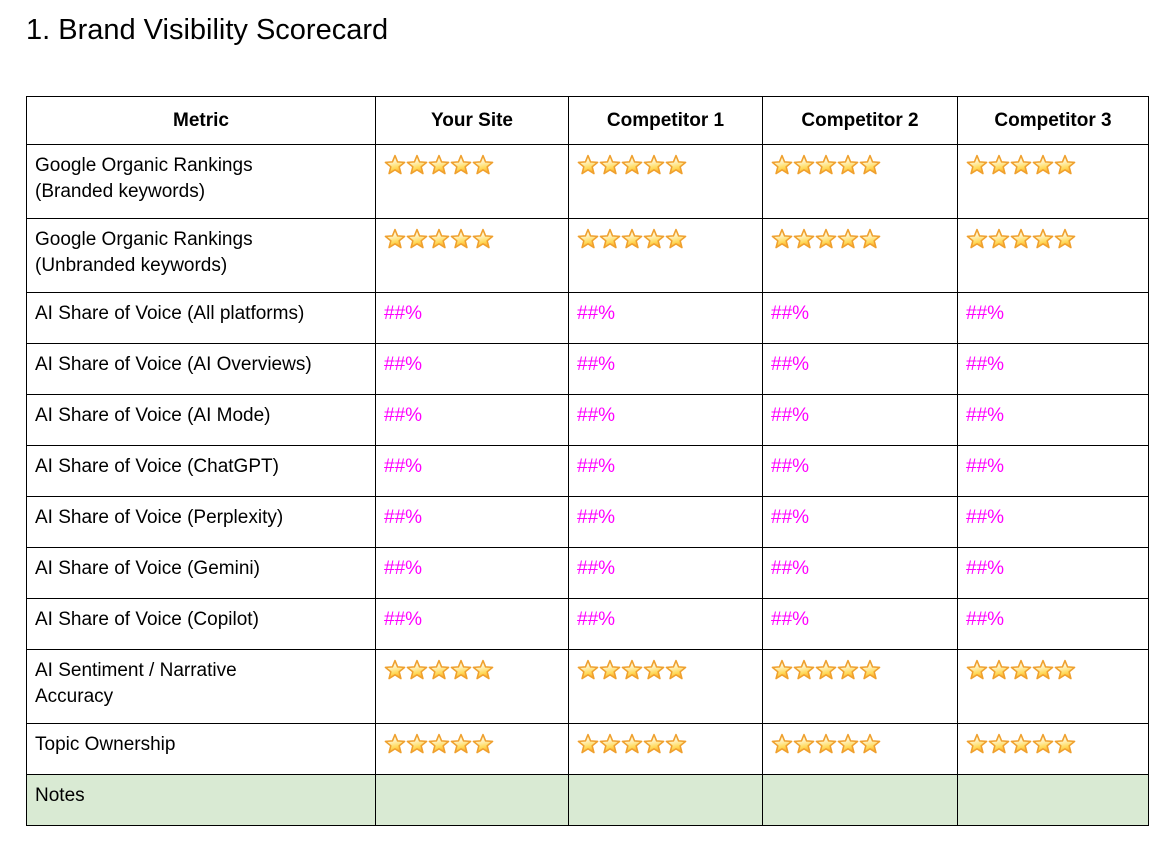 The width and height of the screenshot is (1173, 847). I want to click on column-header-metric: Metric, so click(201, 120).